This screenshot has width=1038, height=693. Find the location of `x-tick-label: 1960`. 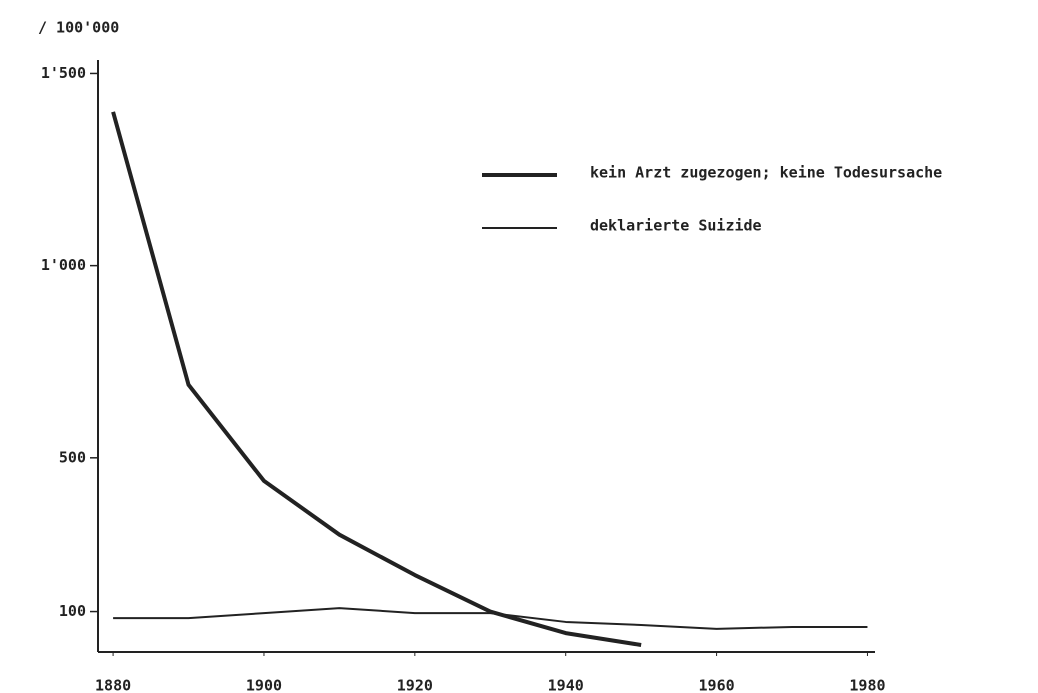

x-tick-label: 1960 is located at coordinates (717, 685).